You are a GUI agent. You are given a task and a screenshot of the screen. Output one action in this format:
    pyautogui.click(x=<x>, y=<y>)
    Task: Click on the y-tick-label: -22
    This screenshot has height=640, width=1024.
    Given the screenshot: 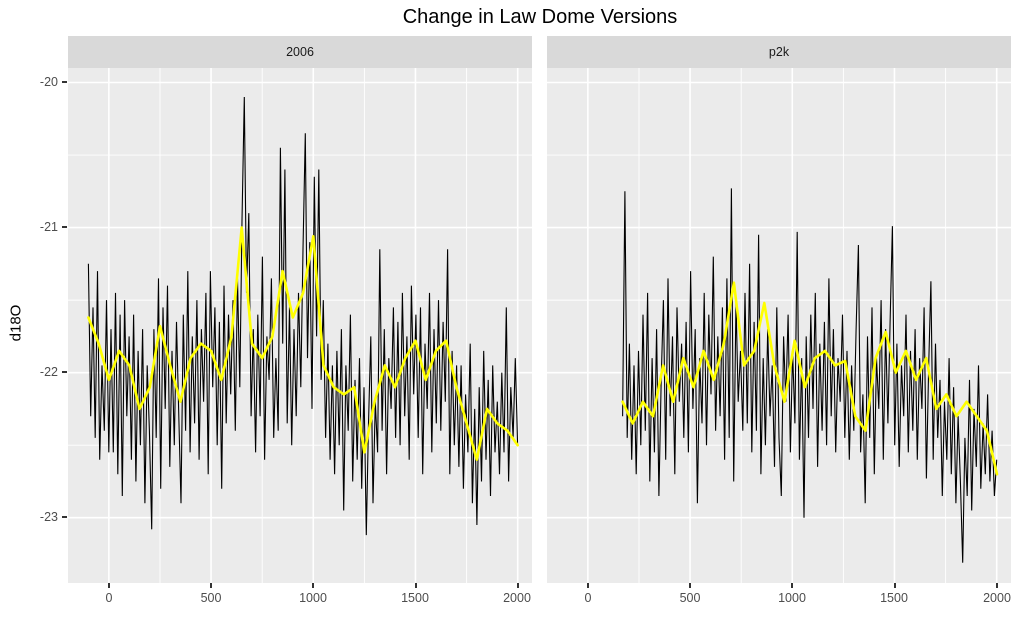 What is the action you would take?
    pyautogui.click(x=48, y=372)
    